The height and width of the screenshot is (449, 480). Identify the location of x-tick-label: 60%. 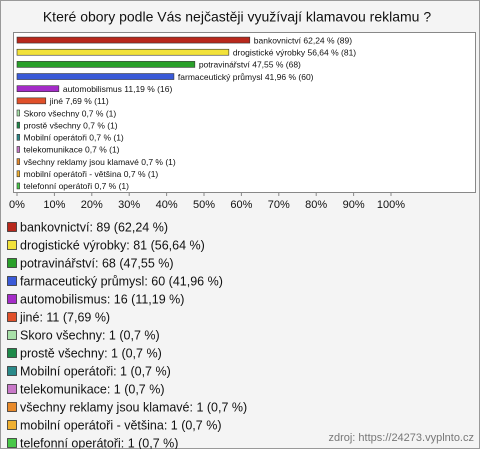
(241, 205).